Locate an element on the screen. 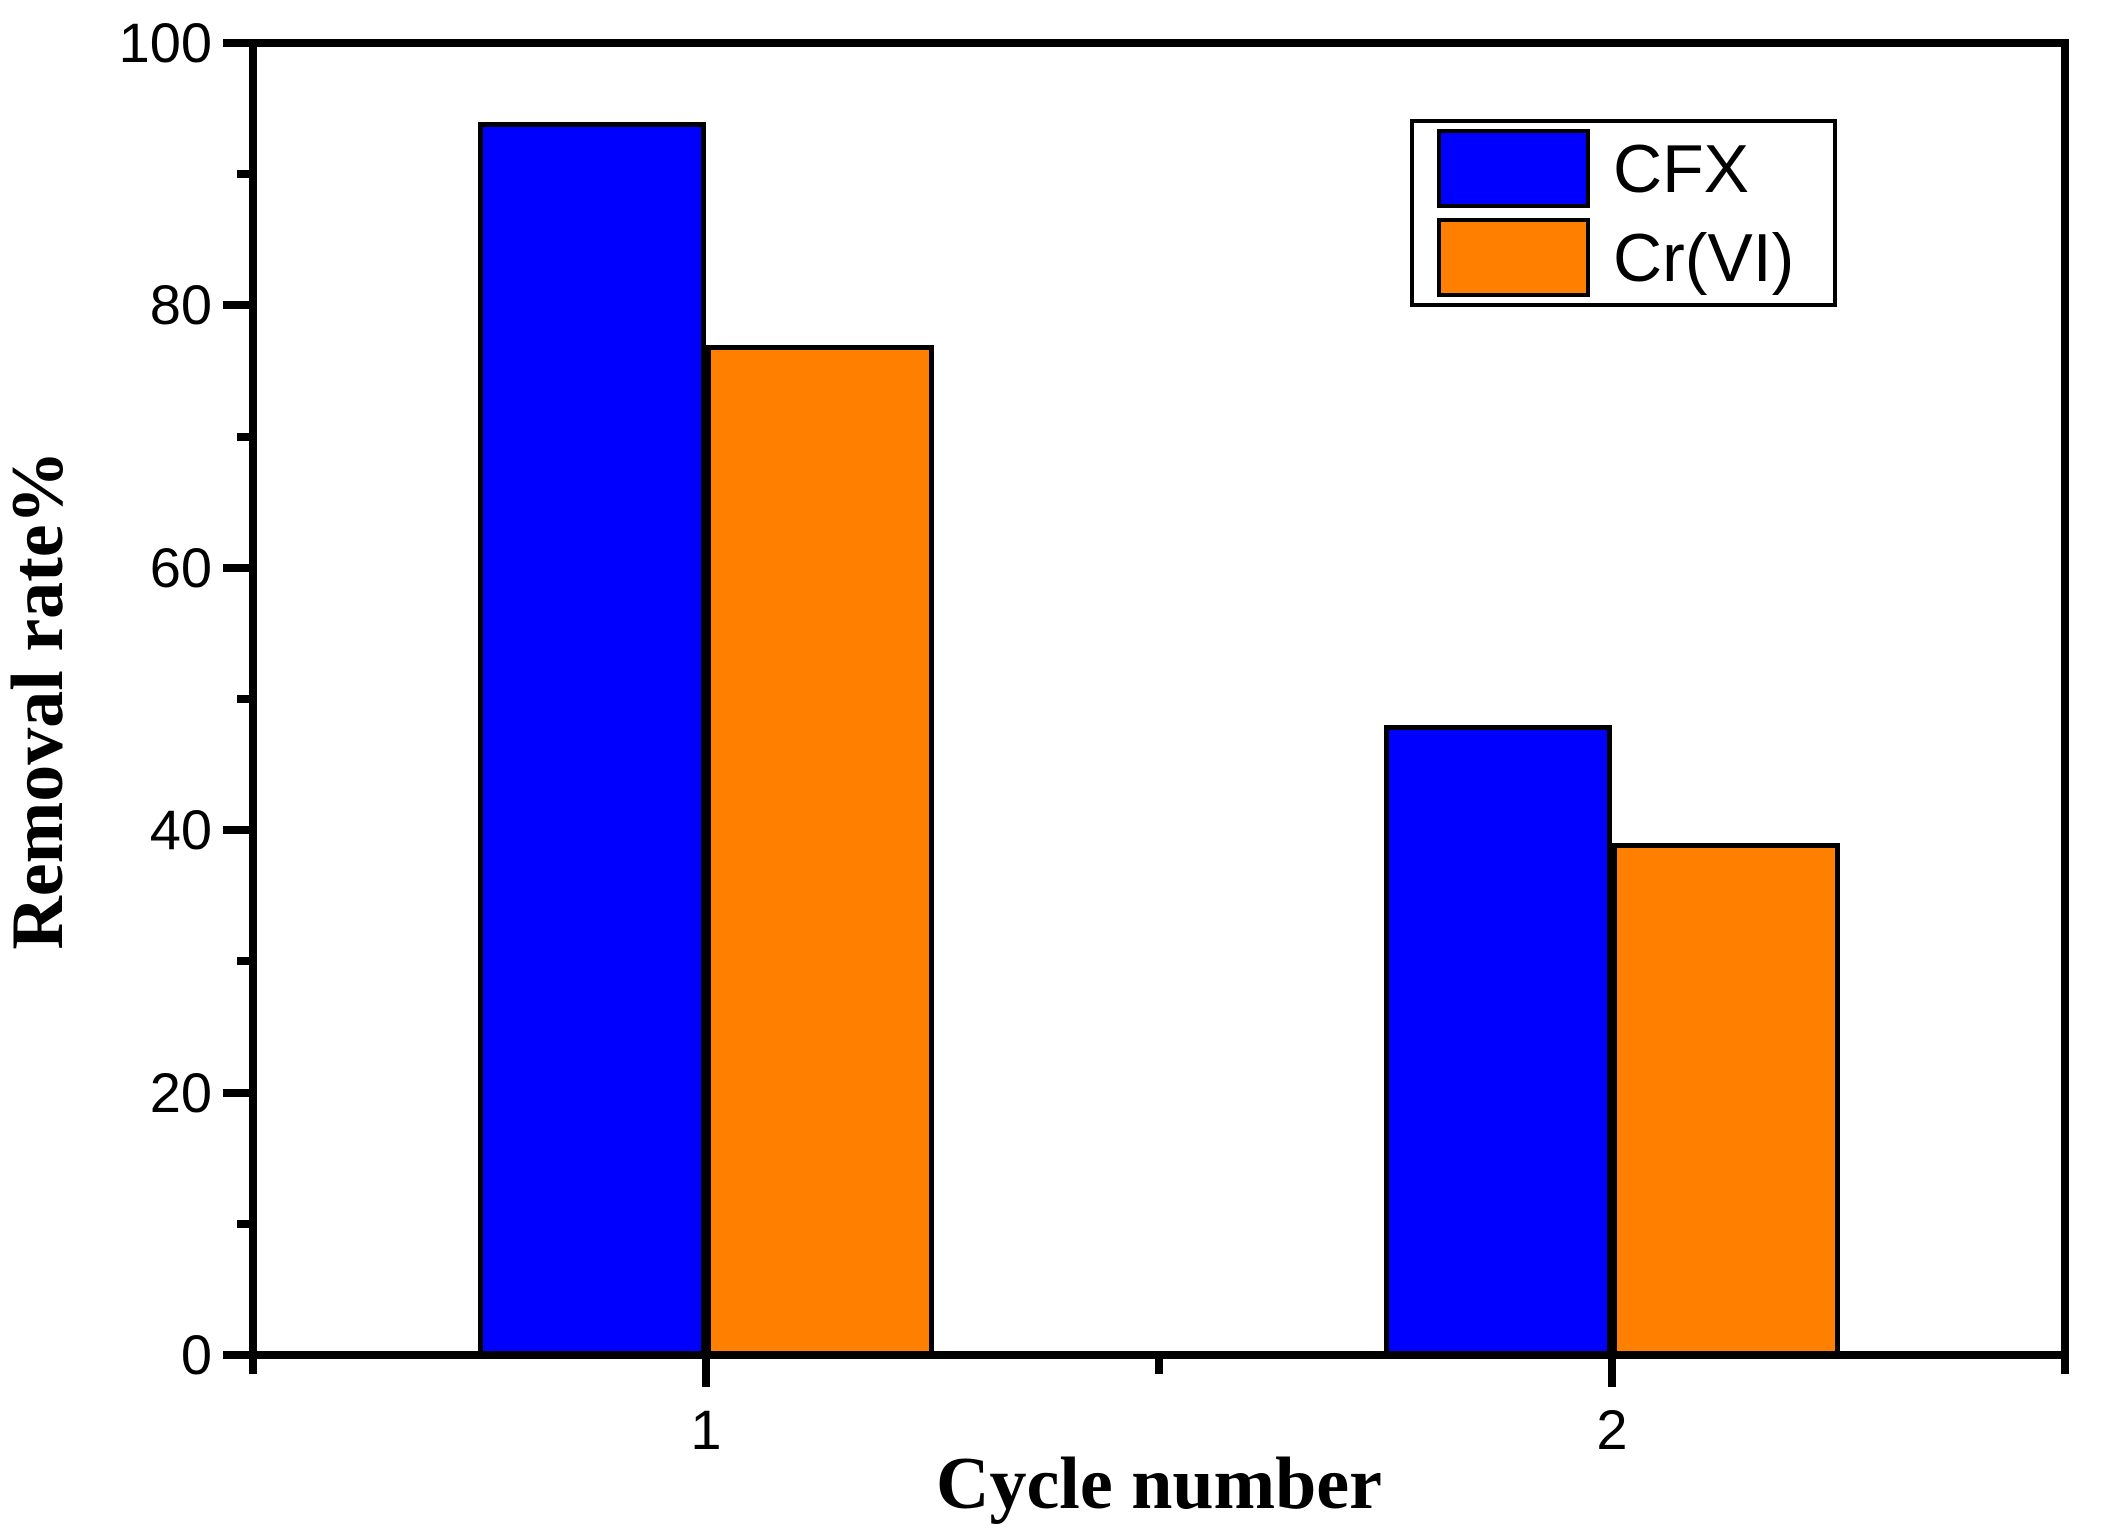 Image resolution: width=2111 pixels, height=1533 pixels. y-axis-tick-label: 20 is located at coordinates (180, 1092).